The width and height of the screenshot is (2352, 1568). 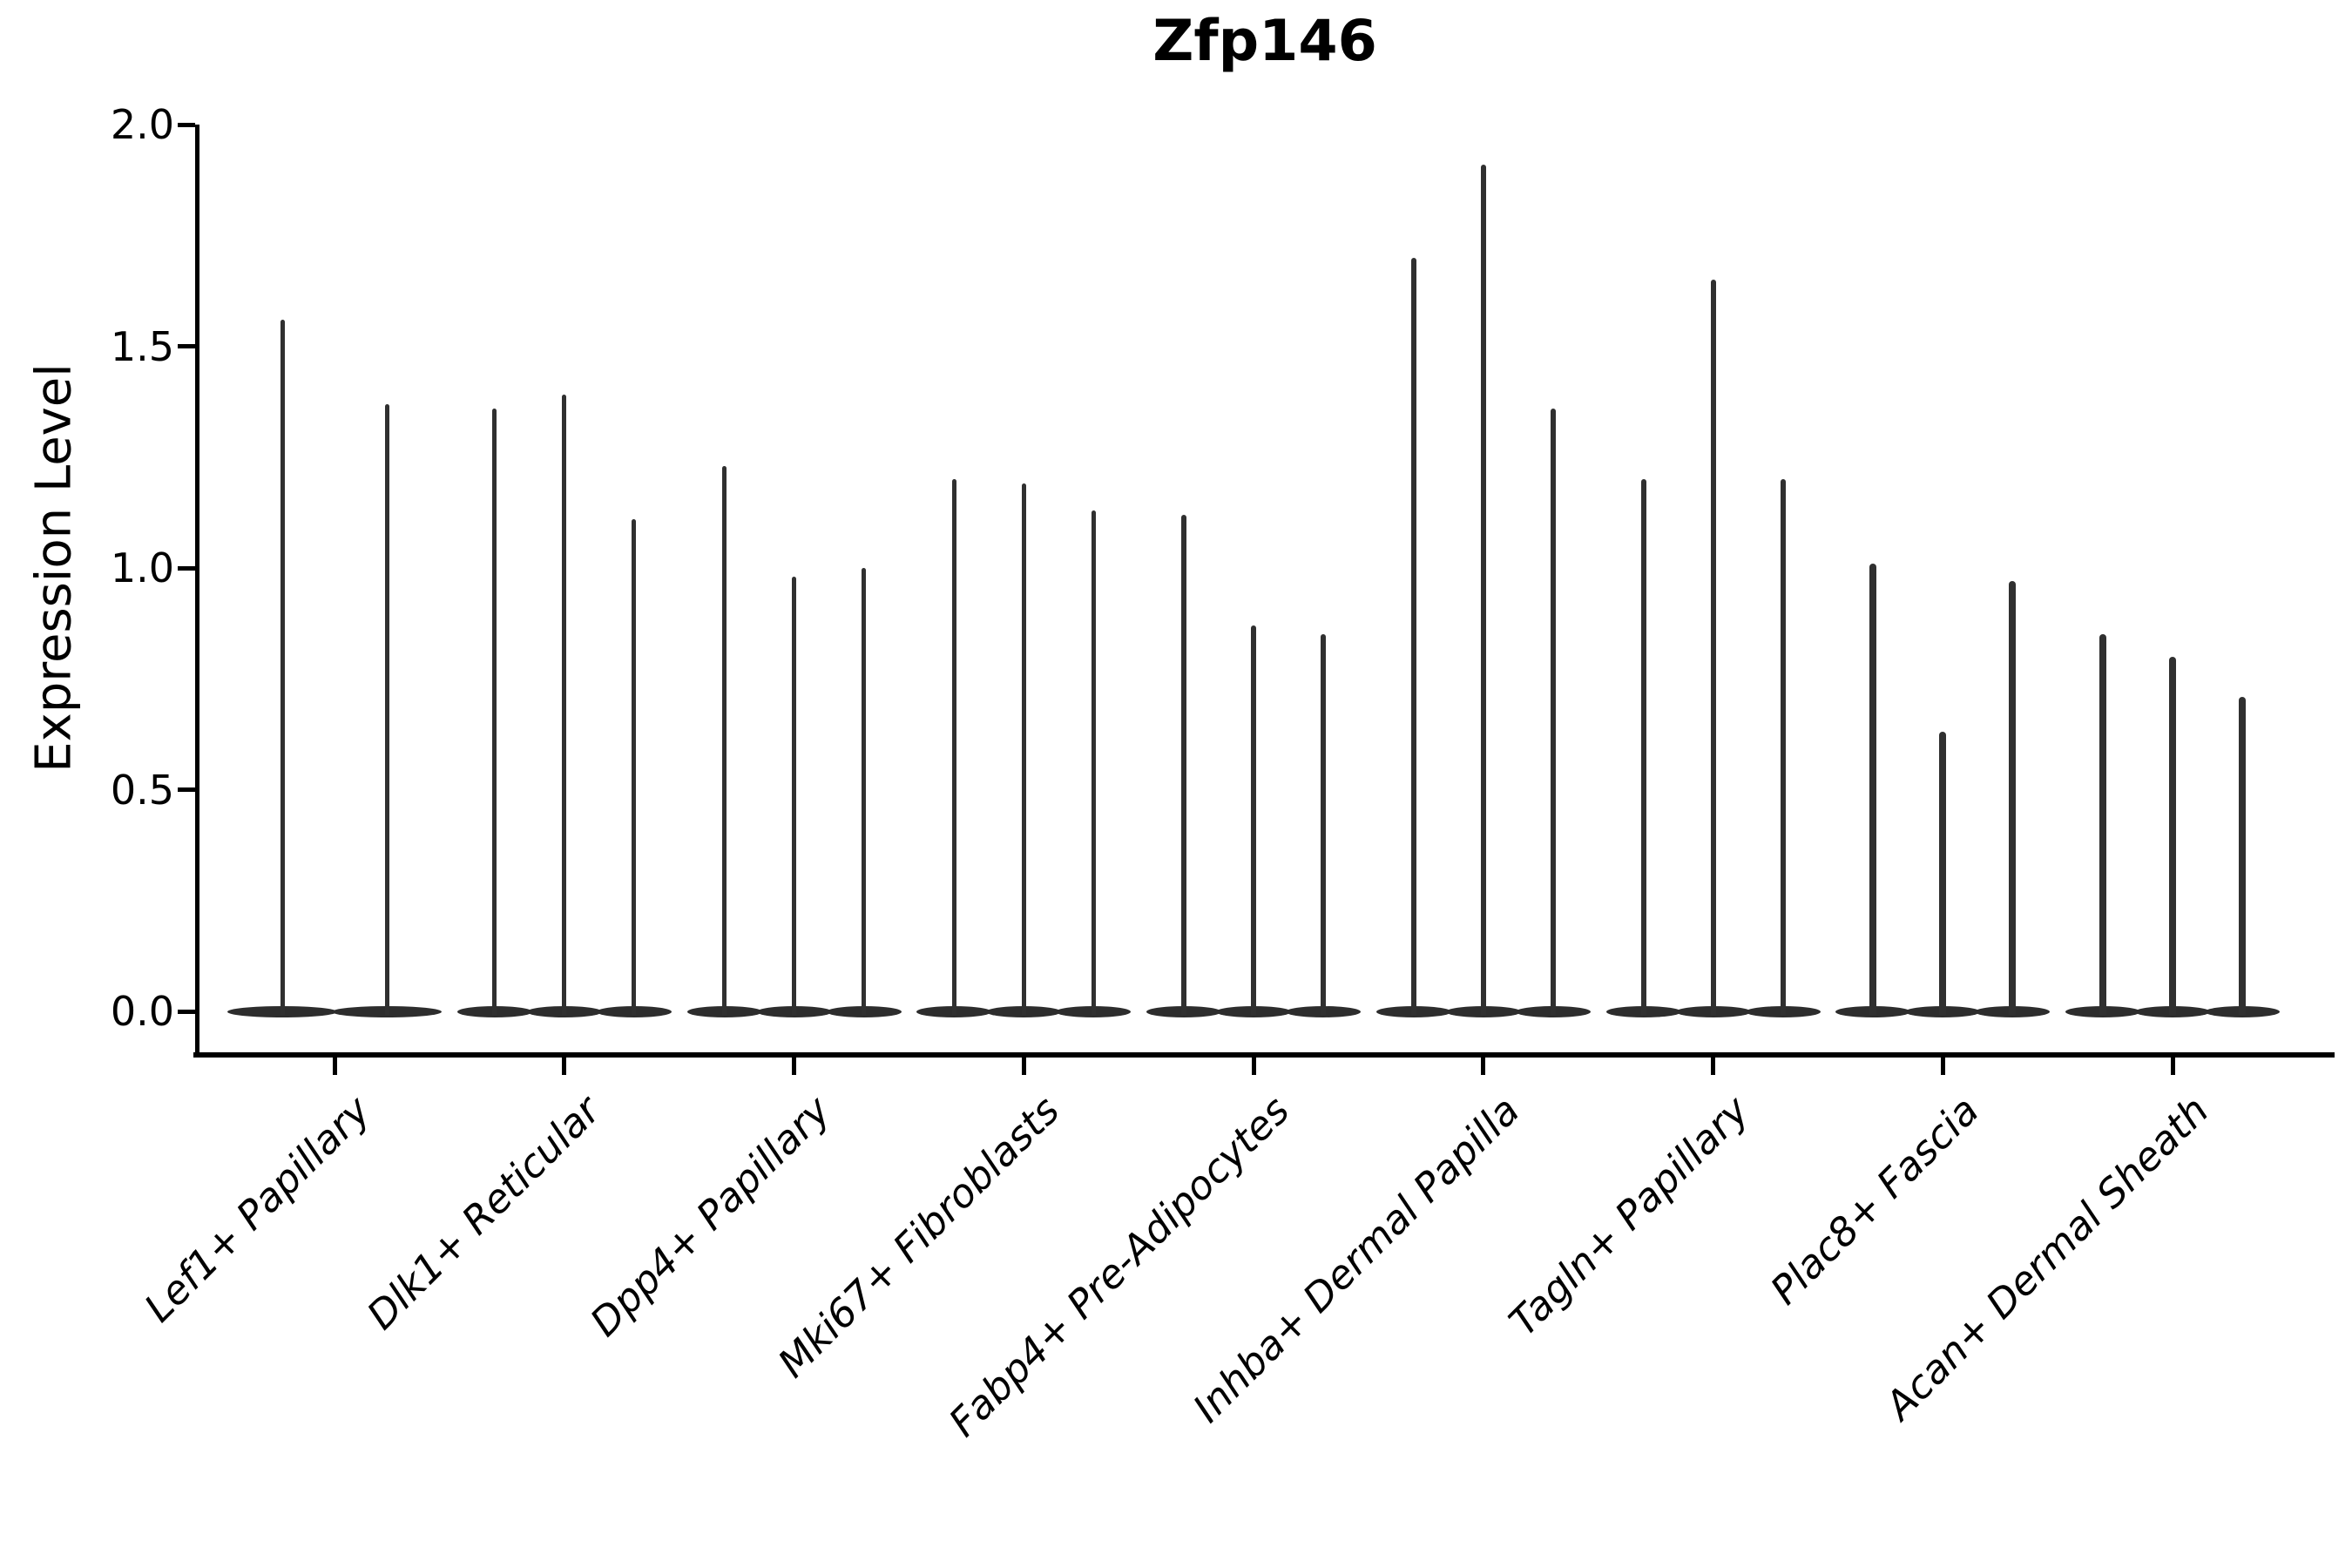 I want to click on y-tick-label: 2.0, so click(x=142, y=125).